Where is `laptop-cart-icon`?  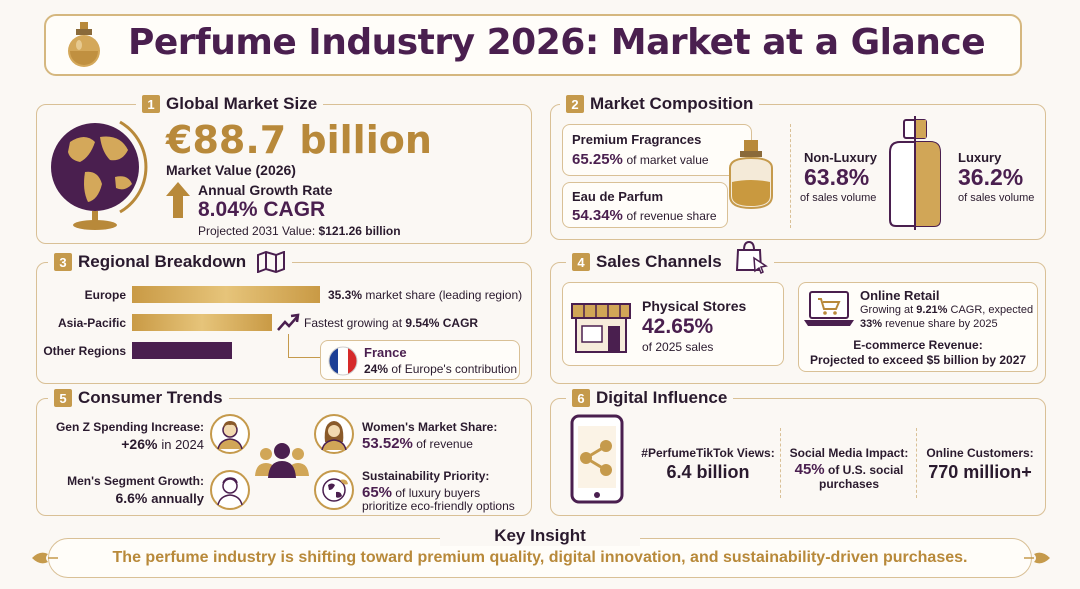
laptop-cart-icon is located at coordinates (829, 310).